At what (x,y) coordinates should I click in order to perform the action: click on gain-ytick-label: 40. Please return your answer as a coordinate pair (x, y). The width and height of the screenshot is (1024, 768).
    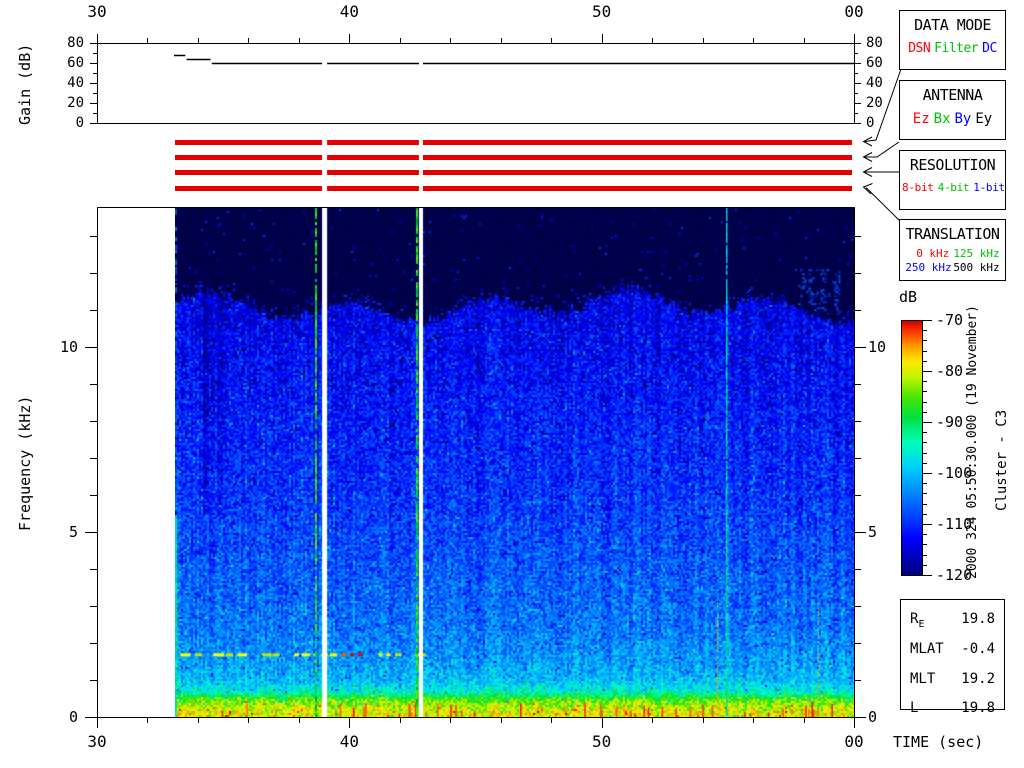
    Looking at the image, I should click on (75, 83).